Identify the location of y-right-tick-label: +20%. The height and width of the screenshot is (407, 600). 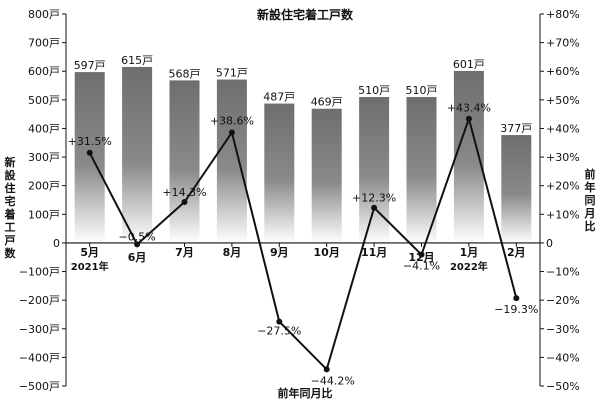
(563, 186).